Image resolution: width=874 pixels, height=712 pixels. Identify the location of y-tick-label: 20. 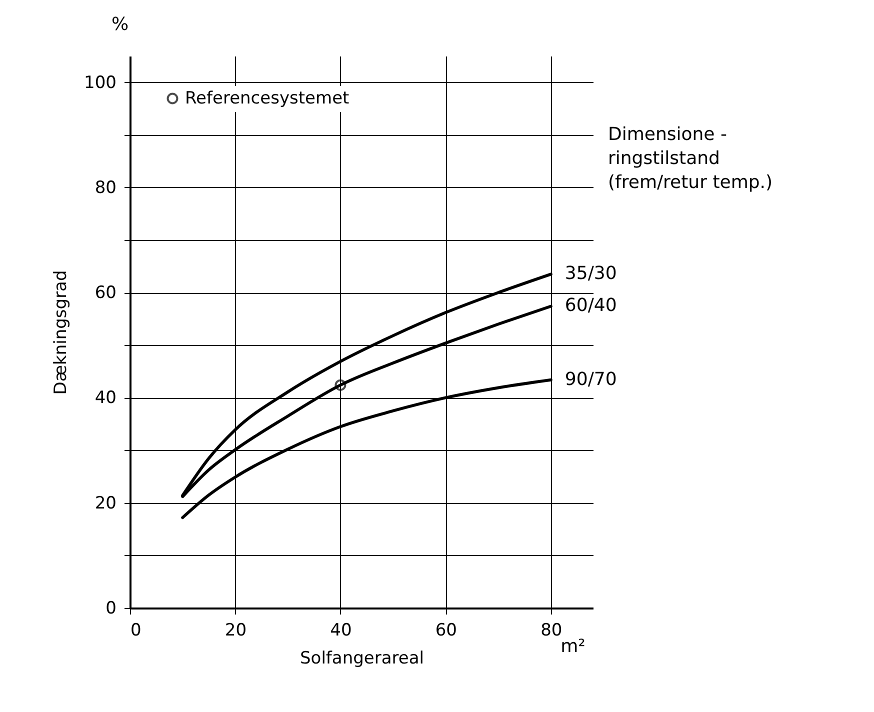
(105, 503).